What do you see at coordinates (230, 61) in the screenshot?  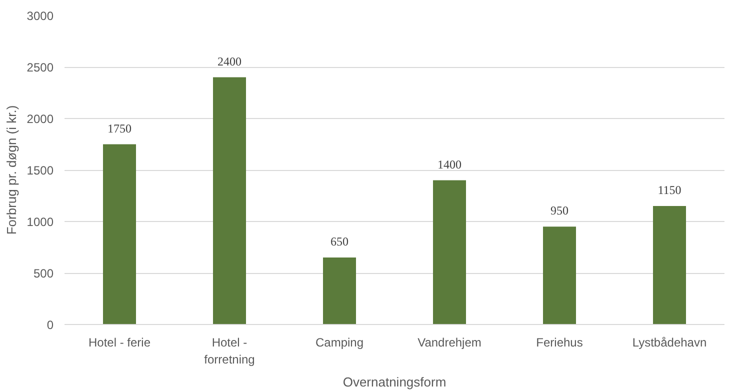 I see `data-label: 2400` at bounding box center [230, 61].